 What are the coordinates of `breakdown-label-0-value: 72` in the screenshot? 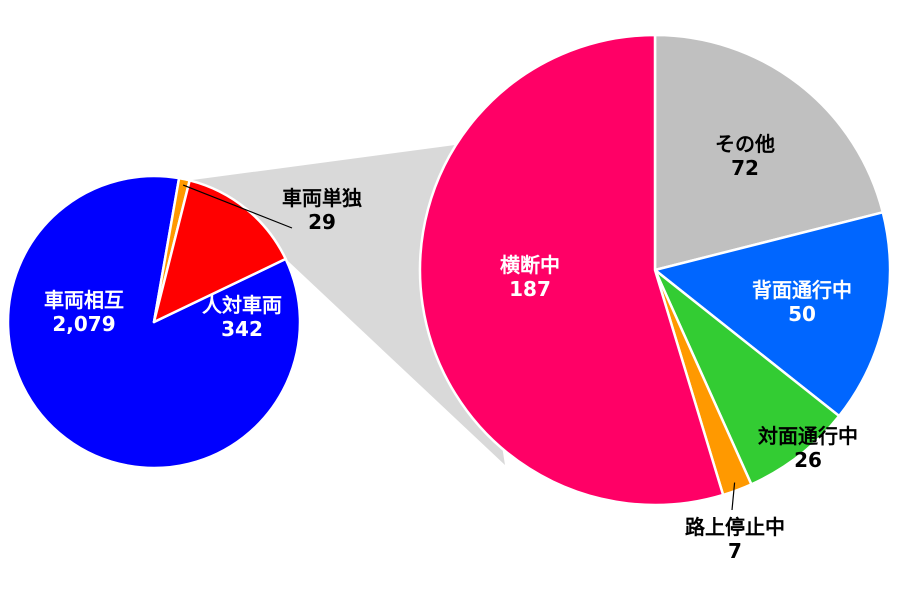 It's located at (745, 168).